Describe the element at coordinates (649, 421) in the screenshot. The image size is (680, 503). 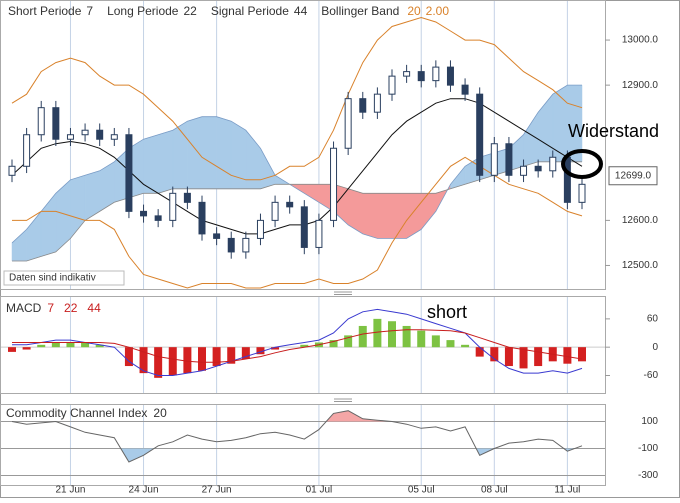
I see `y-tick-label: 100` at that location.